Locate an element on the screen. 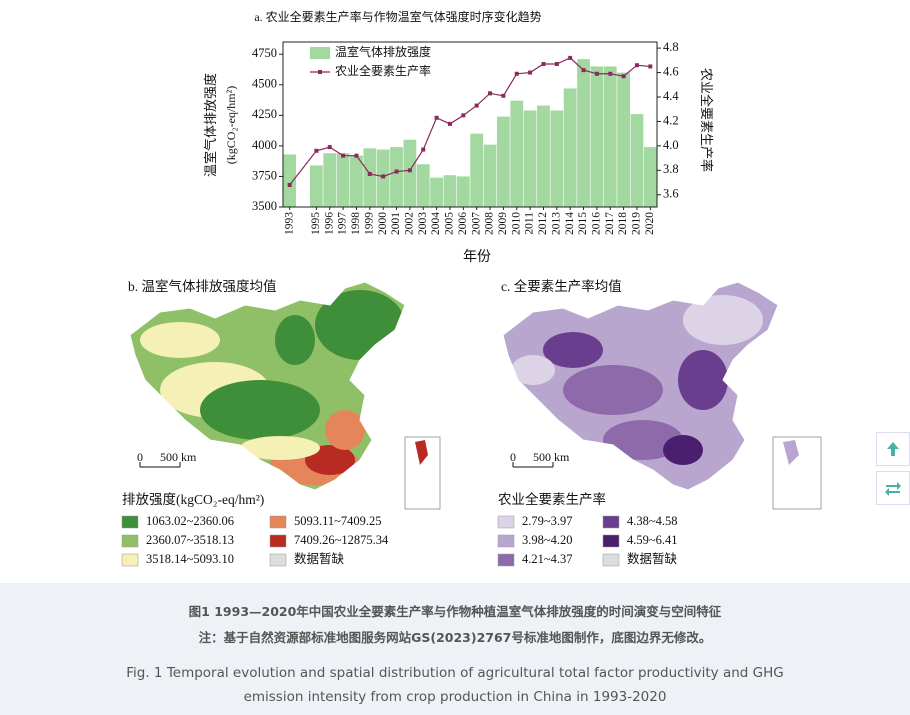 The image size is (910, 715). legend-label: 4.38~4.58 is located at coordinates (652, 521).